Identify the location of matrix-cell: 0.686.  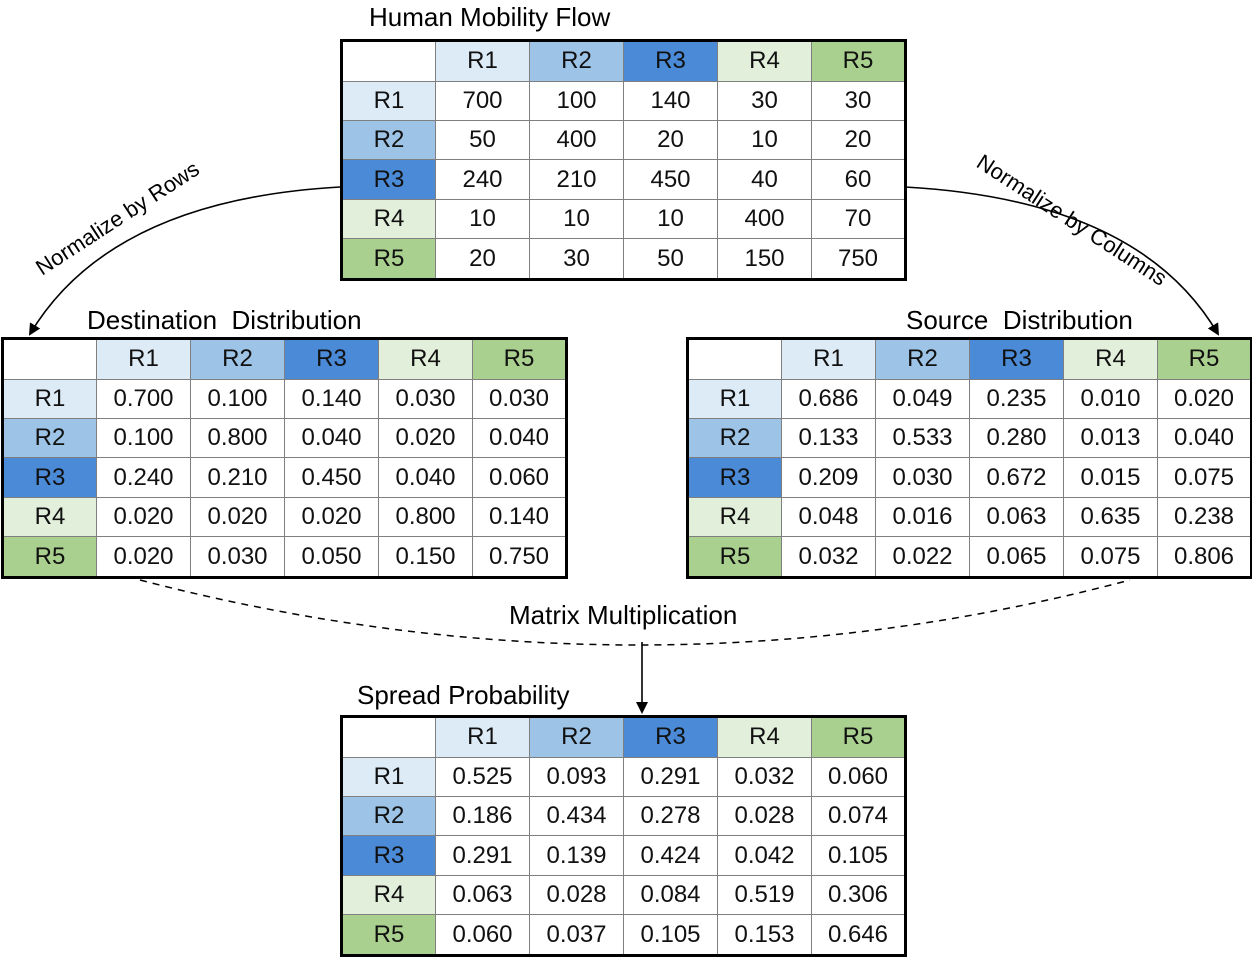
(828, 399).